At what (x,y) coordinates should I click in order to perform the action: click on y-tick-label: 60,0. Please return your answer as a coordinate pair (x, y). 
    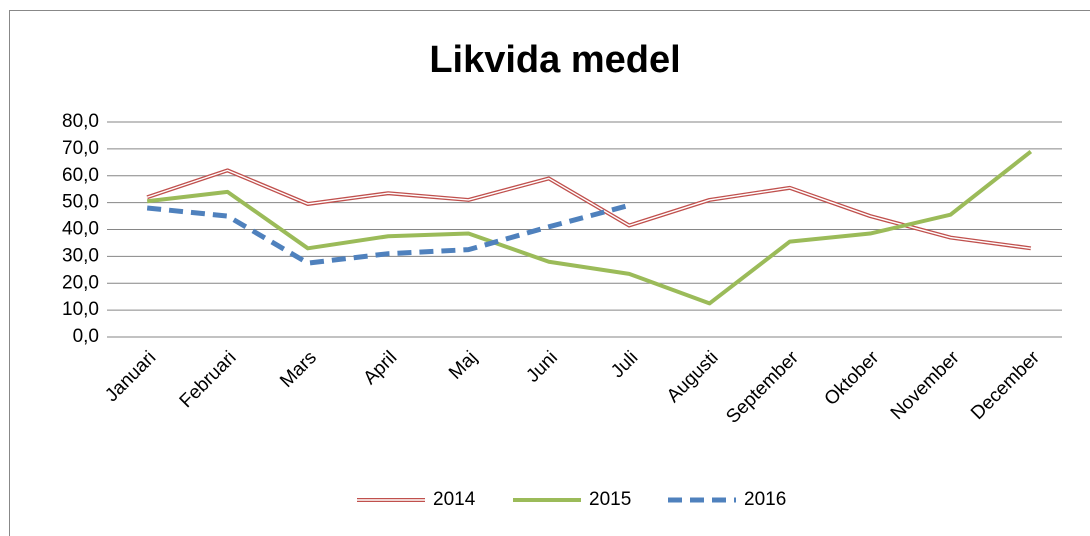
    Looking at the image, I should click on (80, 175).